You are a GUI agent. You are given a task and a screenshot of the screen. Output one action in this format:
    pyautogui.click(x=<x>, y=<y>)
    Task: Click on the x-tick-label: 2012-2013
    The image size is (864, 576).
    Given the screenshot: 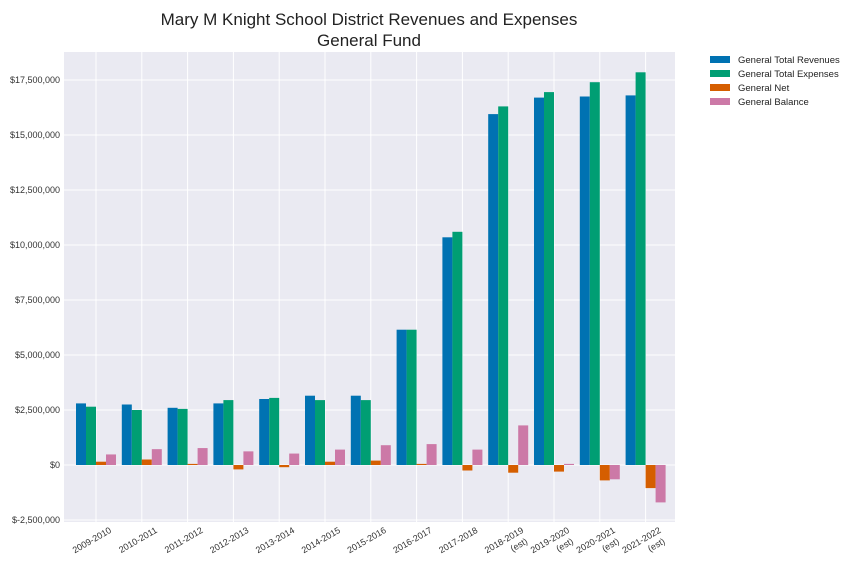 What is the action you would take?
    pyautogui.click(x=229, y=540)
    